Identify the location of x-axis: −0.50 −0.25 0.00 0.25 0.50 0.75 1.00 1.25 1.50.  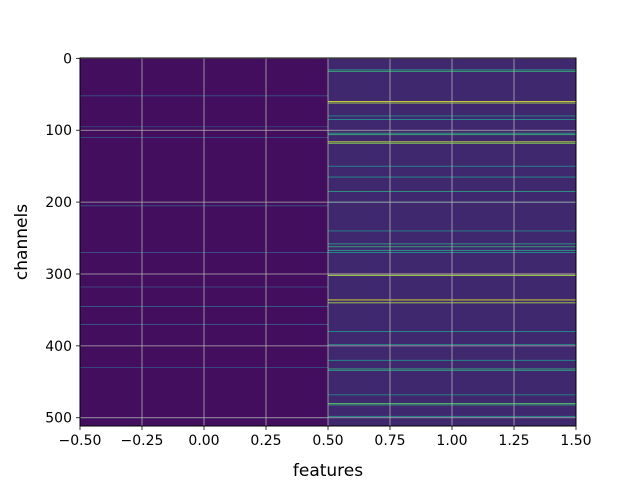
(325, 437).